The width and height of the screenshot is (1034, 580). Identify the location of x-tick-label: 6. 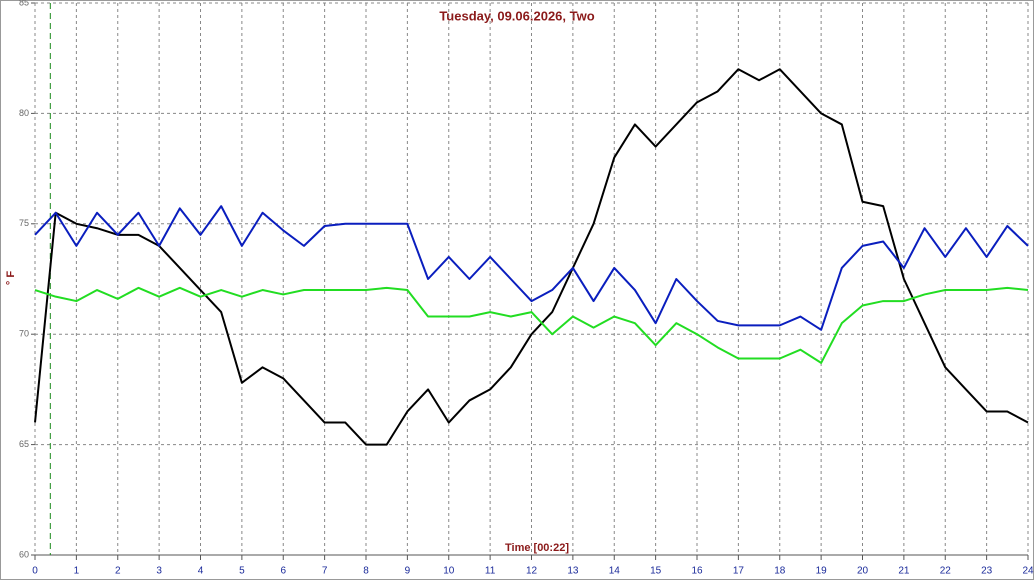
(283, 571).